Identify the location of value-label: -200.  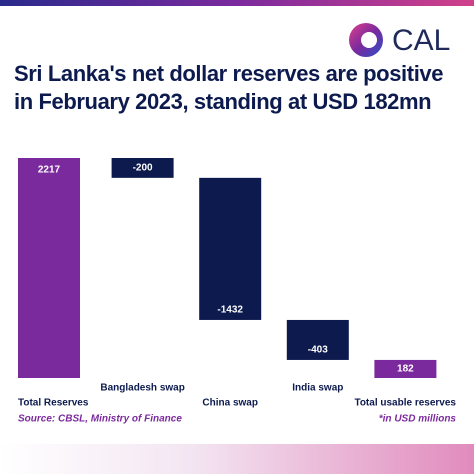
(143, 168).